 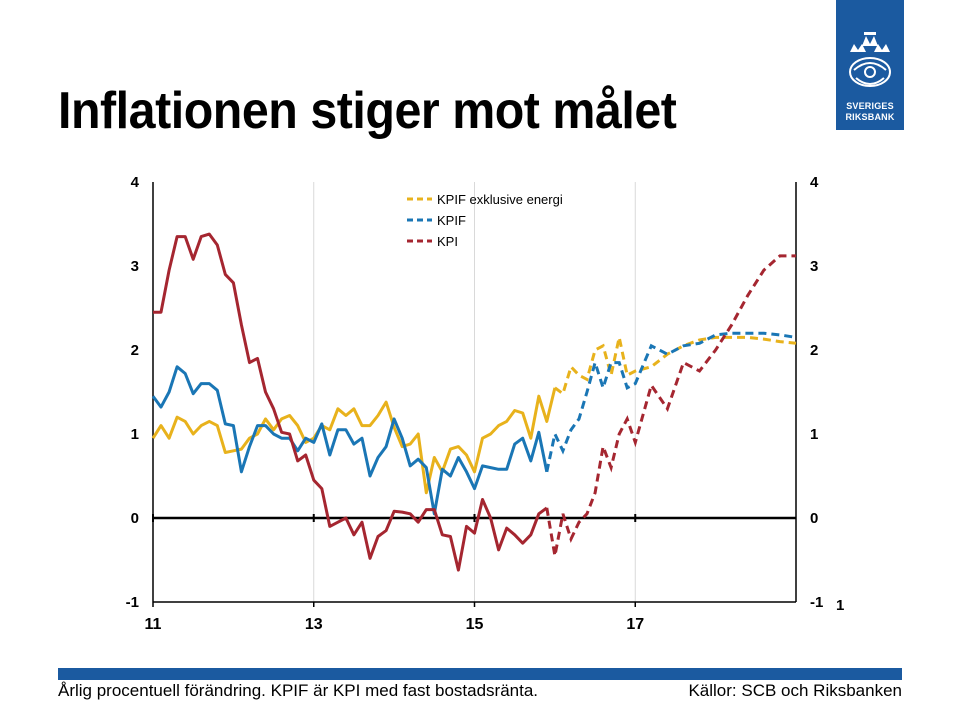 What do you see at coordinates (814, 350) in the screenshot?
I see `y-tick-label-right: 2` at bounding box center [814, 350].